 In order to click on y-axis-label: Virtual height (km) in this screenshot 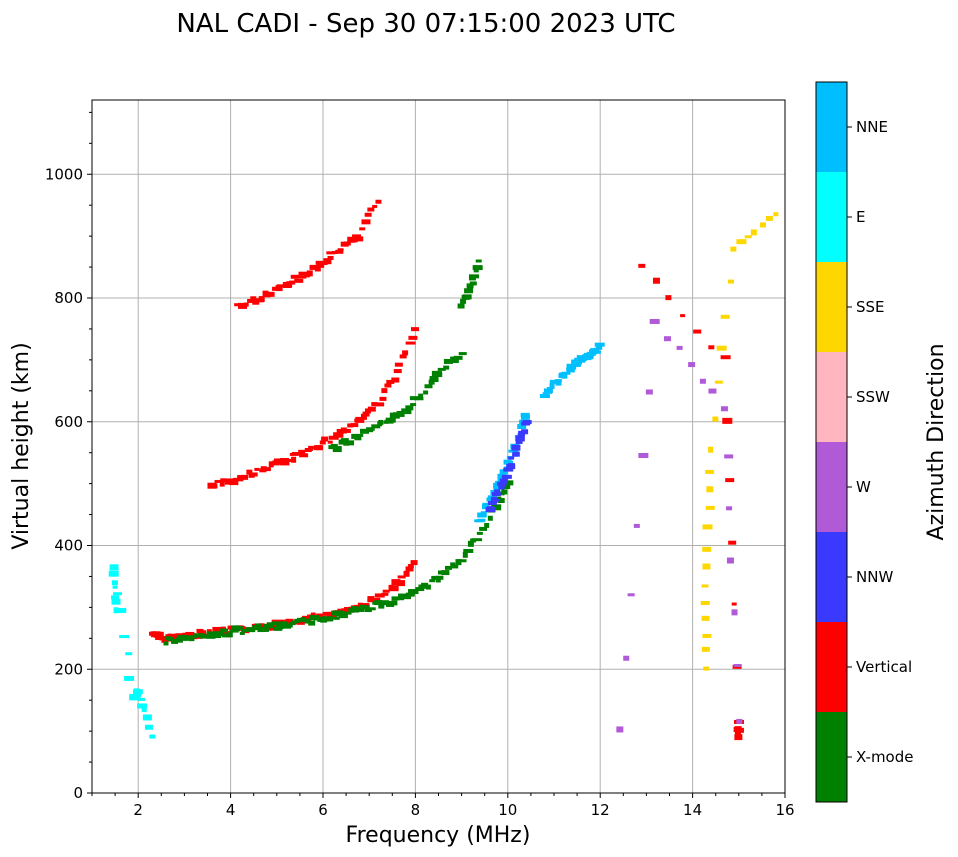, I will do `click(21, 445)`.